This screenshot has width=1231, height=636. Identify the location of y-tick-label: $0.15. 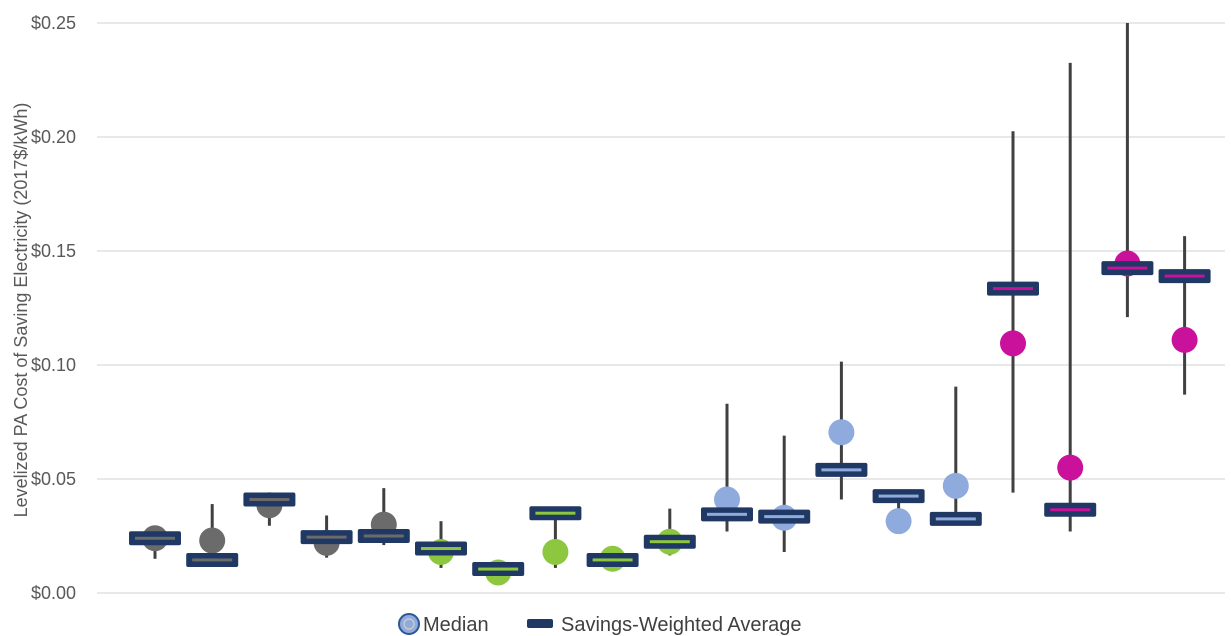
(53, 251).